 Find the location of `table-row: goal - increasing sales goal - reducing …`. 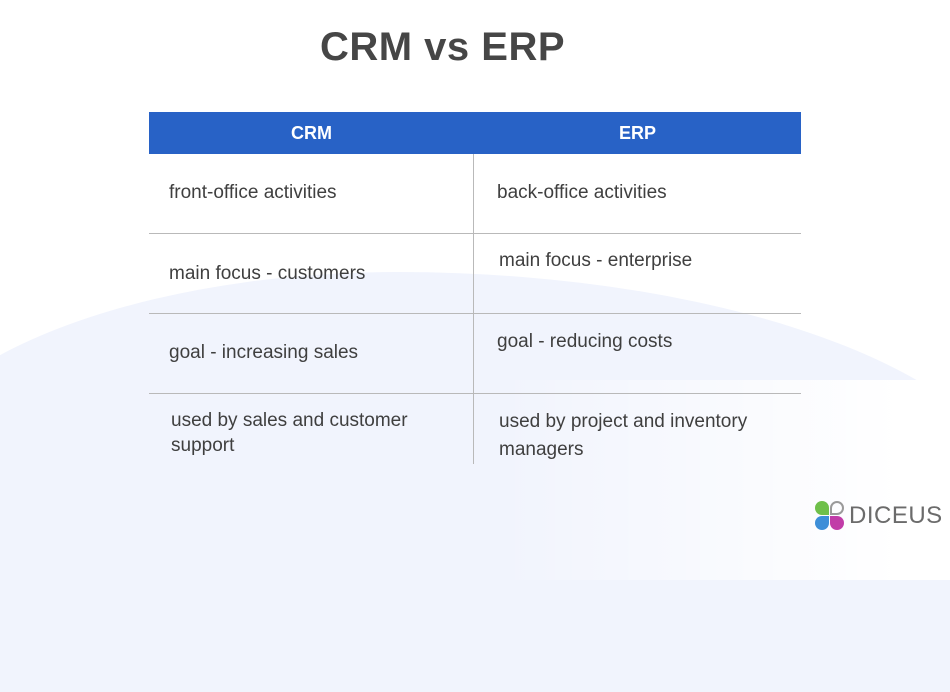

table-row: goal - increasing sales goal - reducing … is located at coordinates (475, 354).